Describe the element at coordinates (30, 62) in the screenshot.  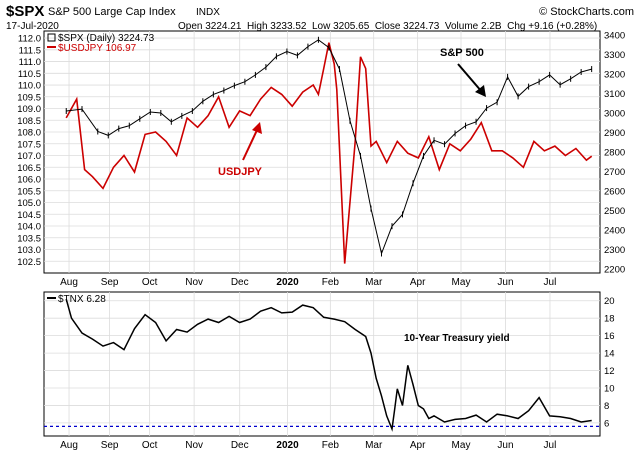
I see `usdjpy-tick-label: 111.0` at that location.